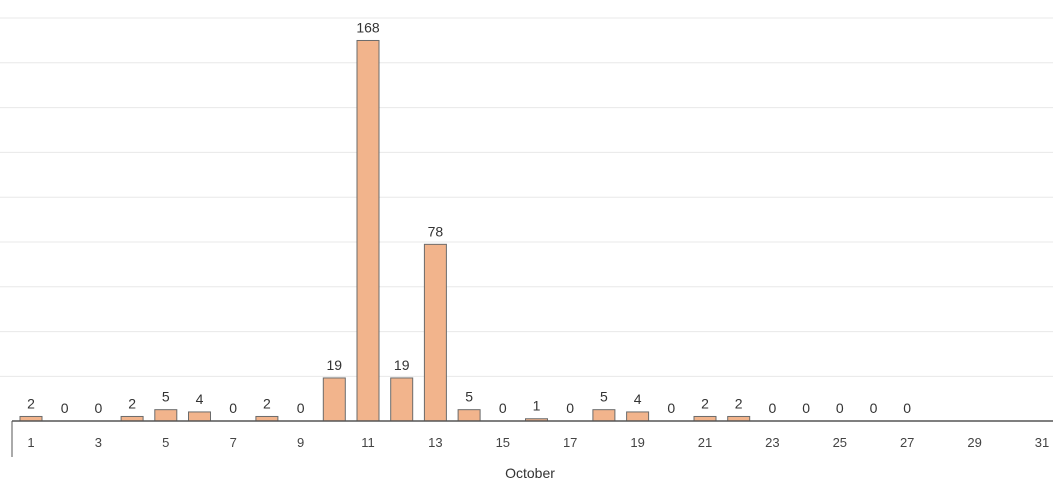  What do you see at coordinates (637, 442) in the screenshot?
I see `x-tick-label-19: 19` at bounding box center [637, 442].